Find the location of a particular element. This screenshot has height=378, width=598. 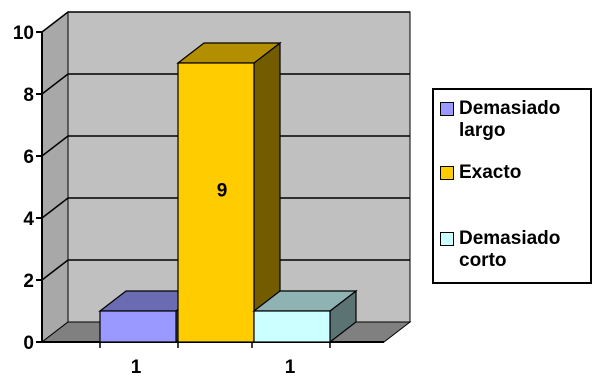

y-tick-label: 10 is located at coordinates (23, 33).